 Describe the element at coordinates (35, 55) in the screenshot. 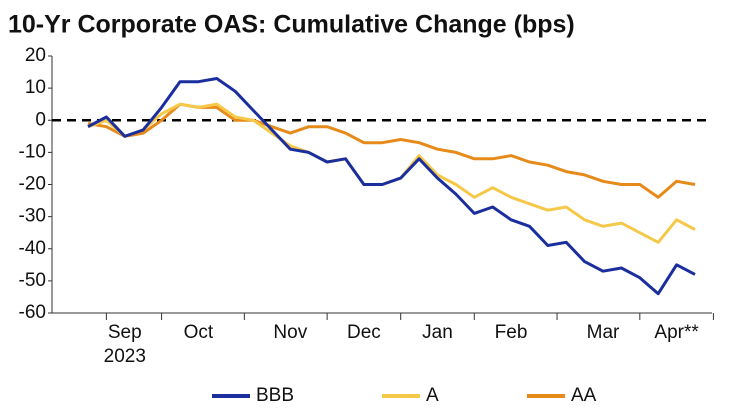

I see `y-tick-label: 20` at that location.